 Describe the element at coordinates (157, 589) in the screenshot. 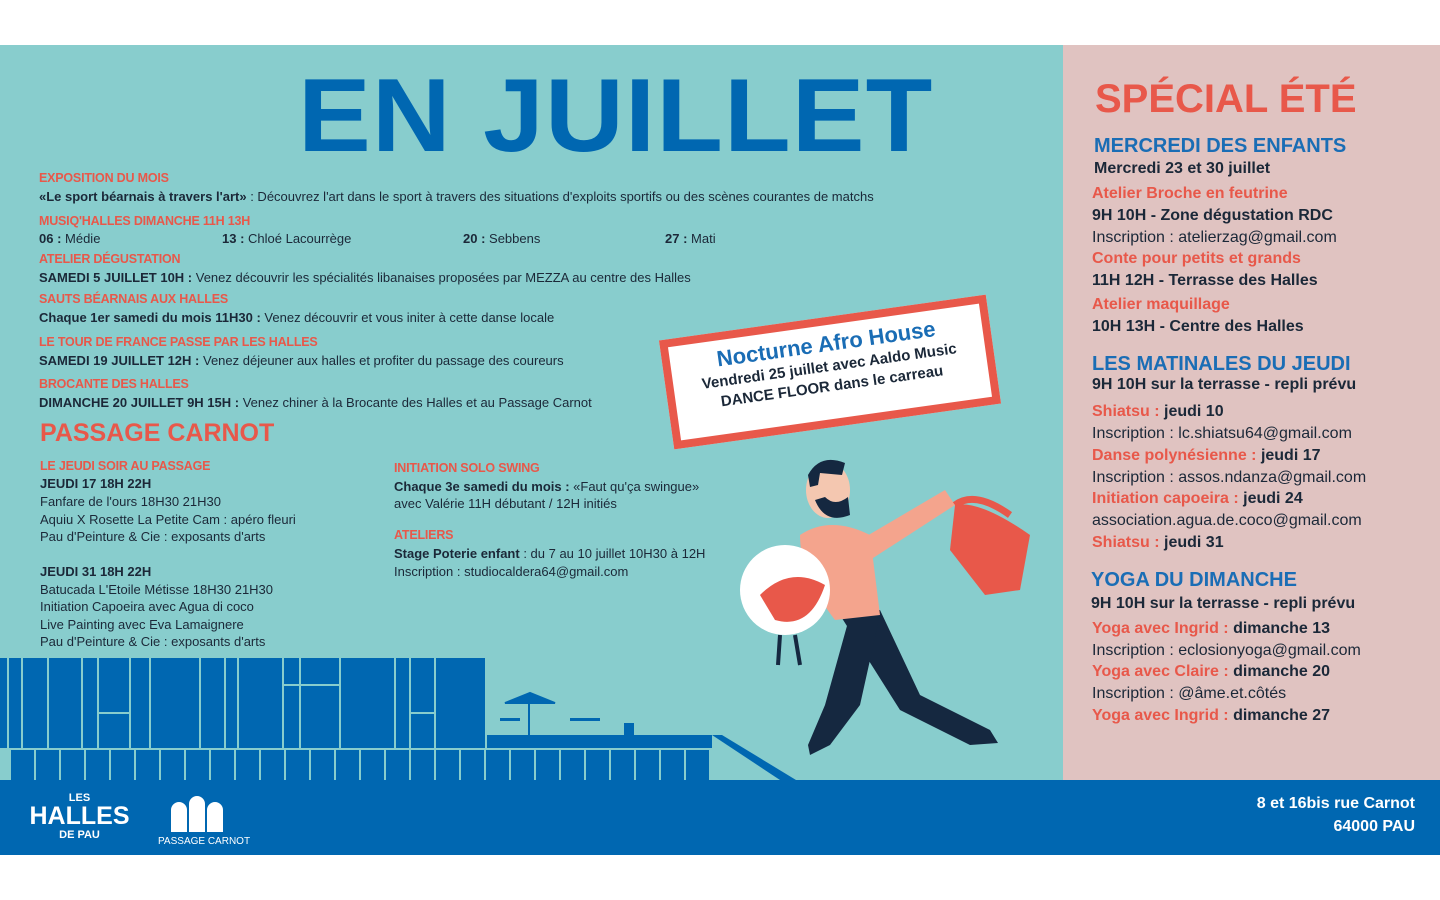

I see `jeudi31-line: Batucada L'Etoile Métisse 18H30 21H30` at that location.